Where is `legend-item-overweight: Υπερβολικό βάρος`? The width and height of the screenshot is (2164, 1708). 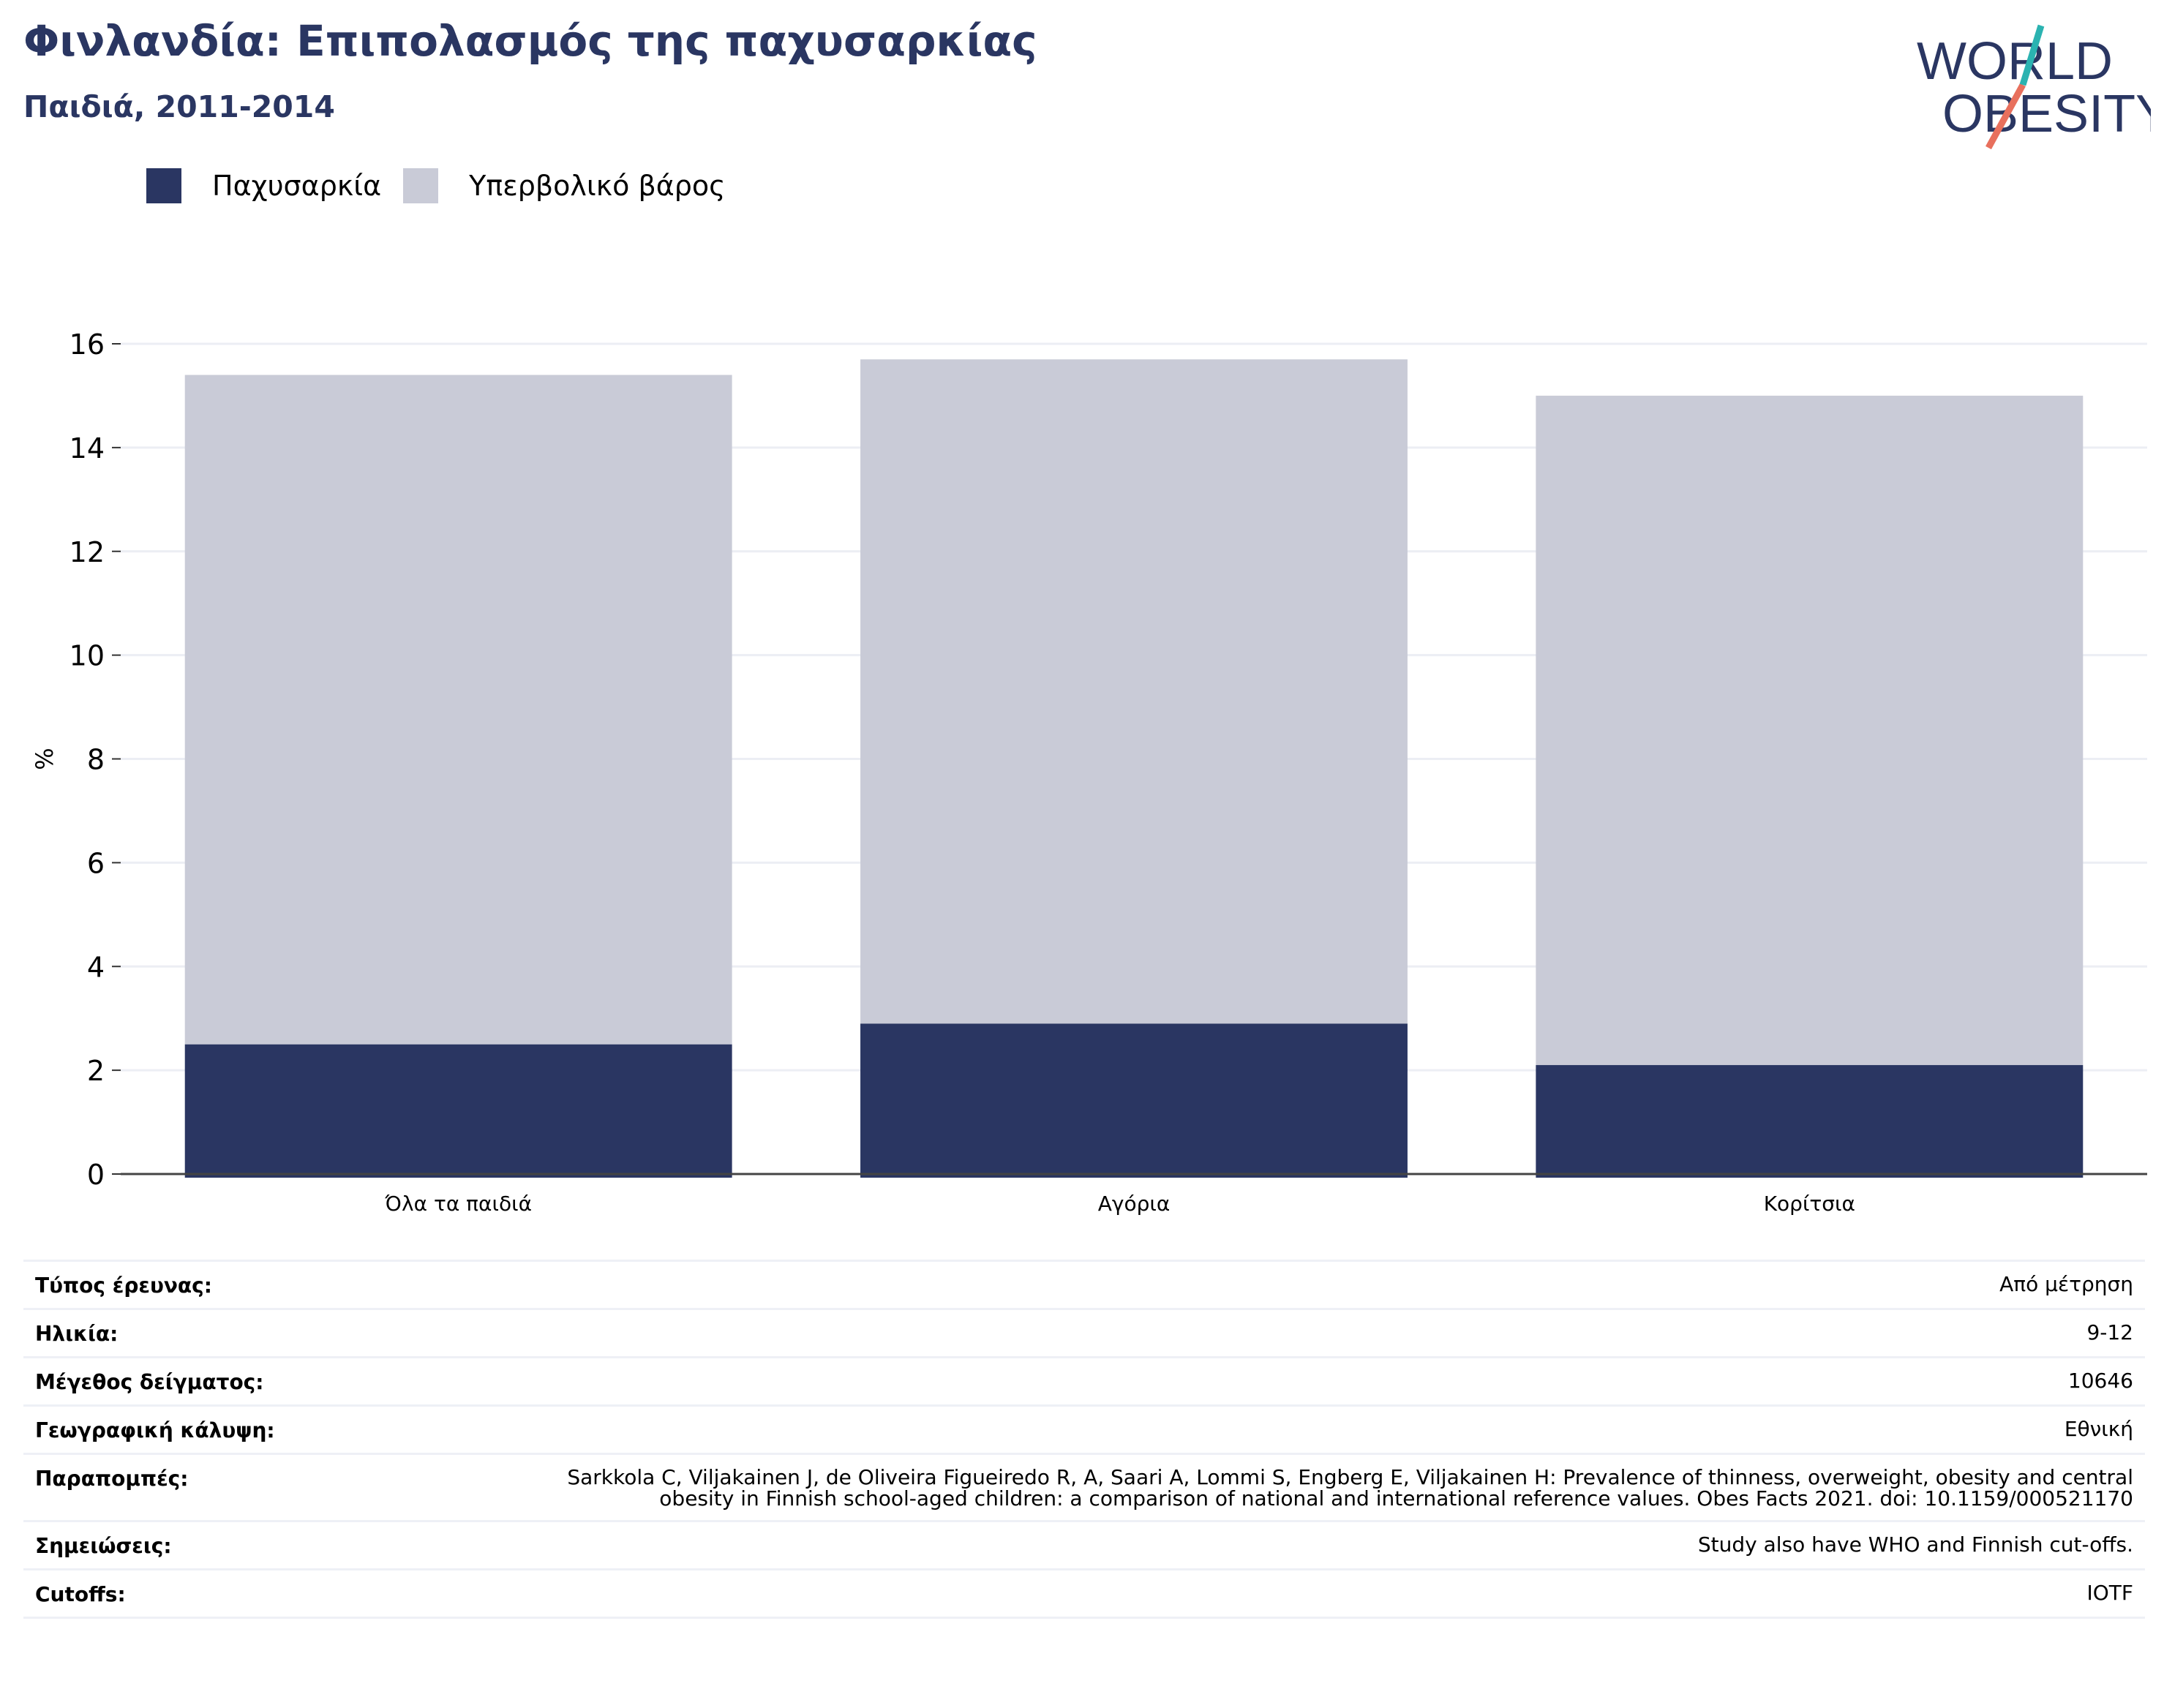 legend-item-overweight: Υπερβολικό βάρος is located at coordinates (564, 185).